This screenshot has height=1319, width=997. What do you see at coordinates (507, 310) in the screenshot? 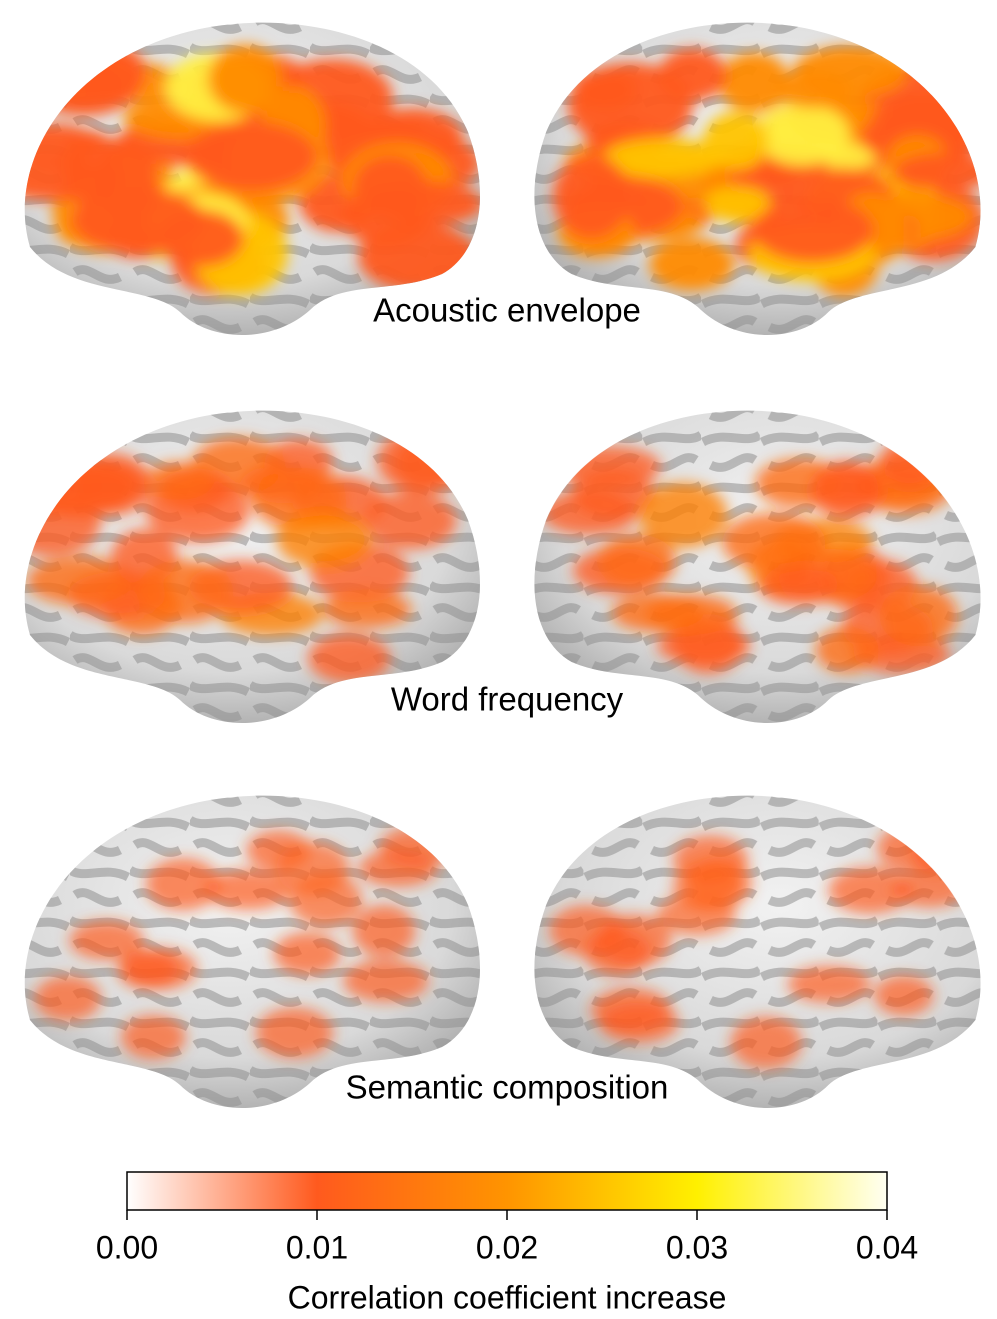
I see `panel-label: Acoustic envelope` at bounding box center [507, 310].